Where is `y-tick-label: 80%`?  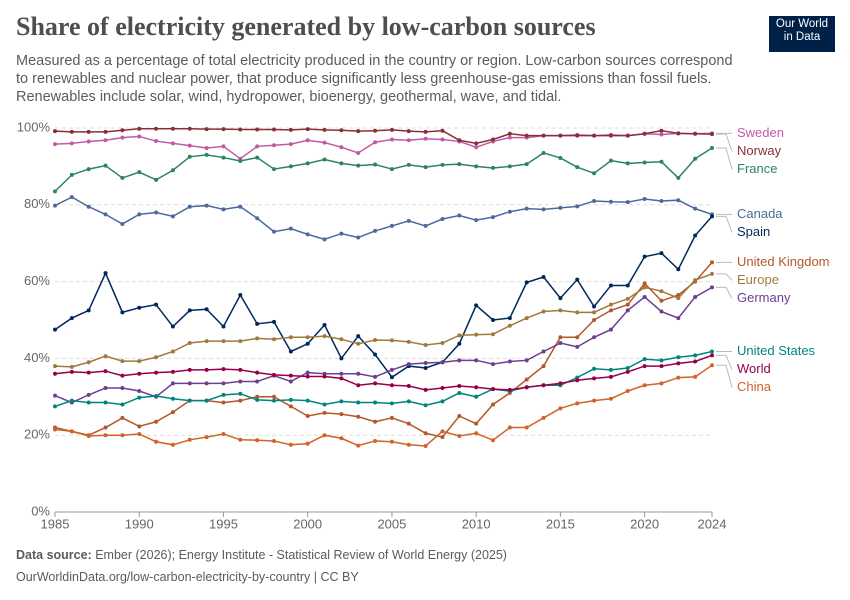
y-tick-label: 80% is located at coordinates (37, 203).